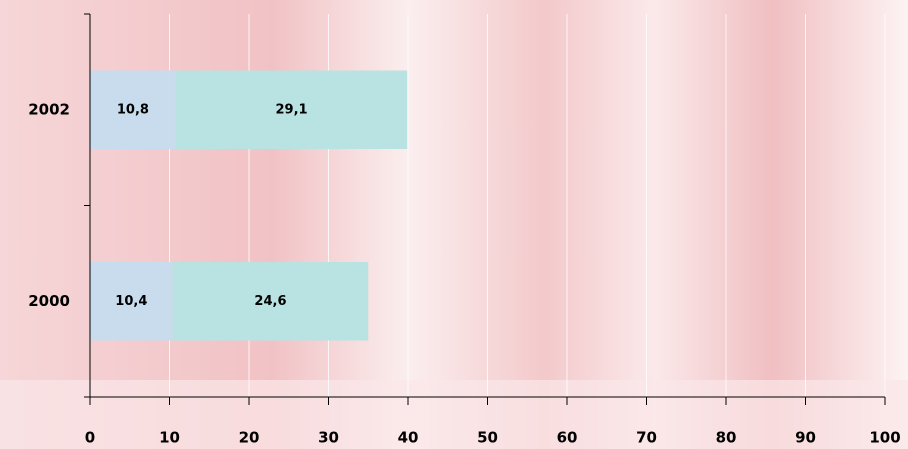  I want to click on x-tick-label: 20, so click(249, 438).